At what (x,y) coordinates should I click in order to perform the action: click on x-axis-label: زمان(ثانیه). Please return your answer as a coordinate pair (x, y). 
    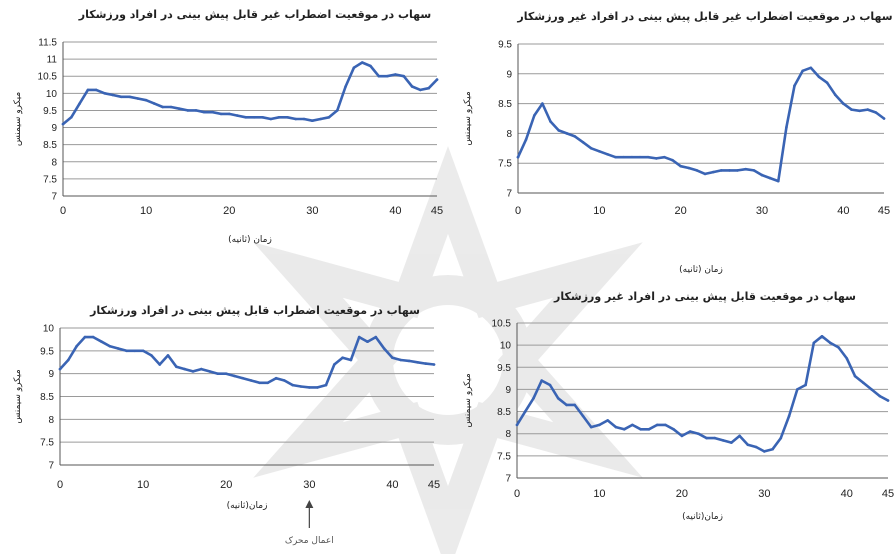
    Looking at the image, I should click on (247, 506).